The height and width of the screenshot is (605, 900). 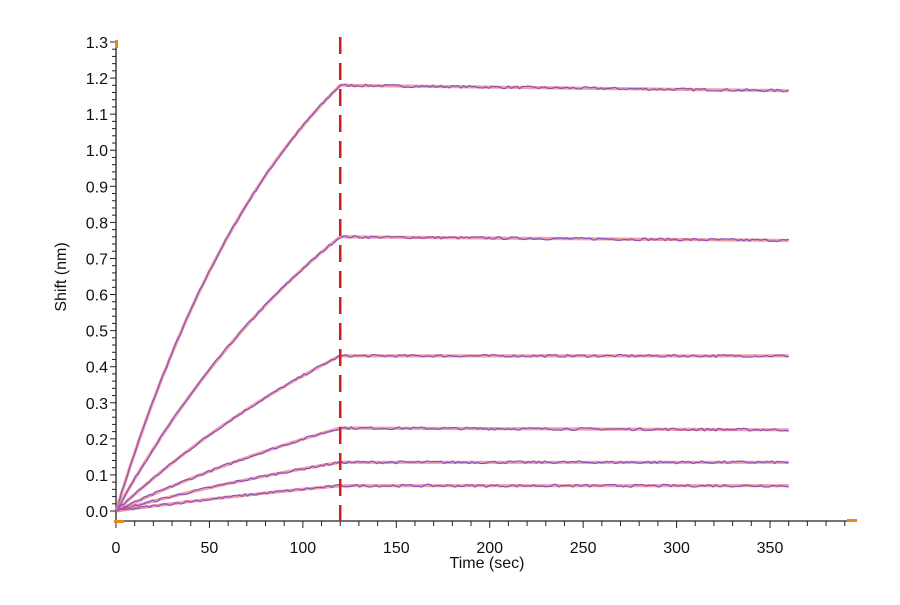 I want to click on y-tick-label: 1.1, so click(x=97, y=115).